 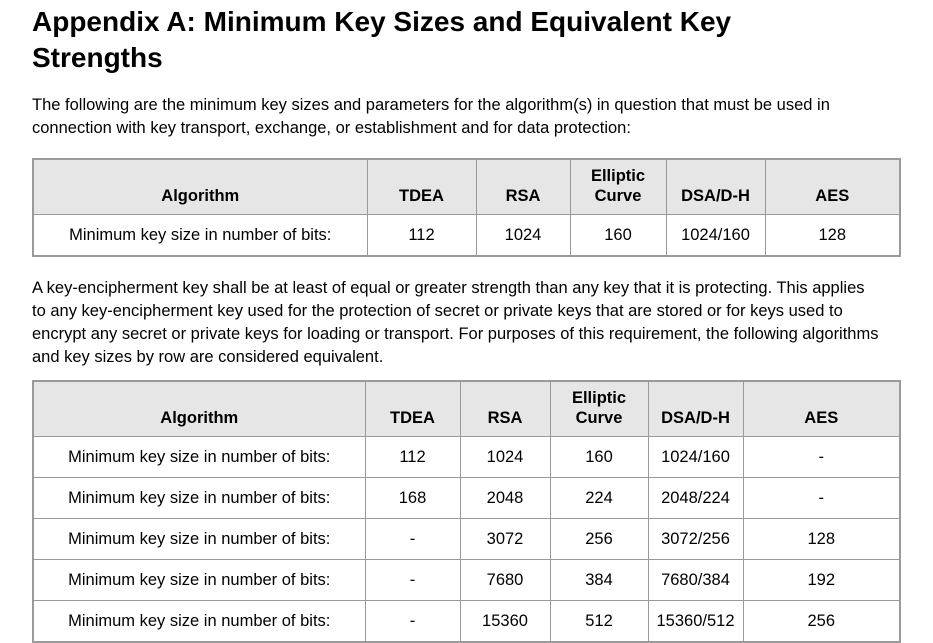 I want to click on key-size-value: 168, so click(x=412, y=498).